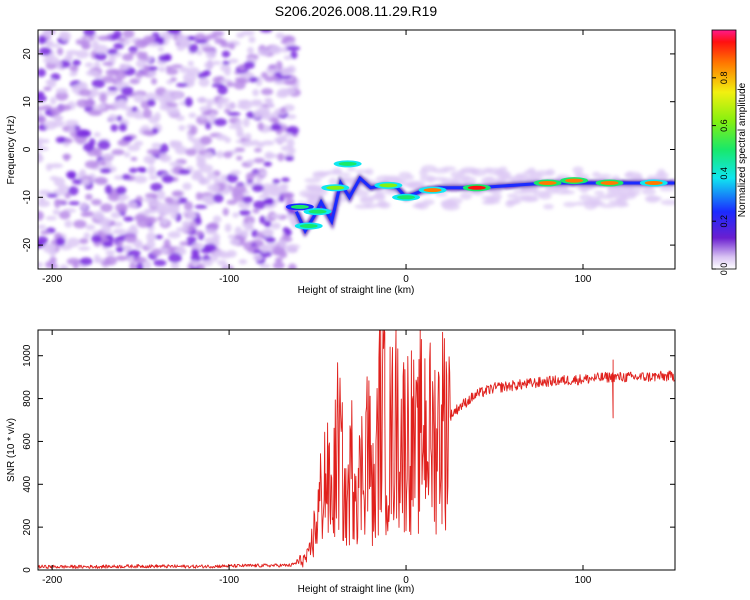 This screenshot has width=750, height=600. Describe the element at coordinates (406, 197) in the screenshot. I see `carrier-peak` at that location.